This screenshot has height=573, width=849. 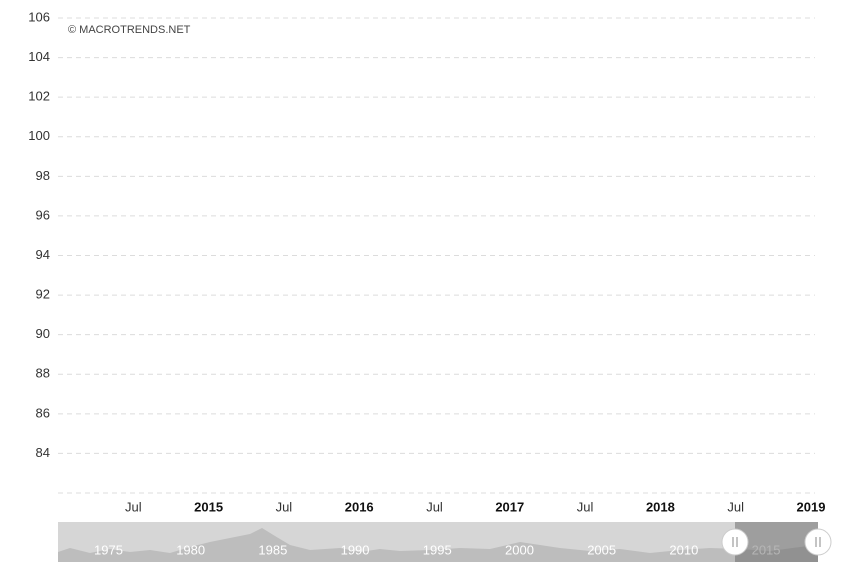 I want to click on x-tick-label: 2016, so click(x=359, y=506).